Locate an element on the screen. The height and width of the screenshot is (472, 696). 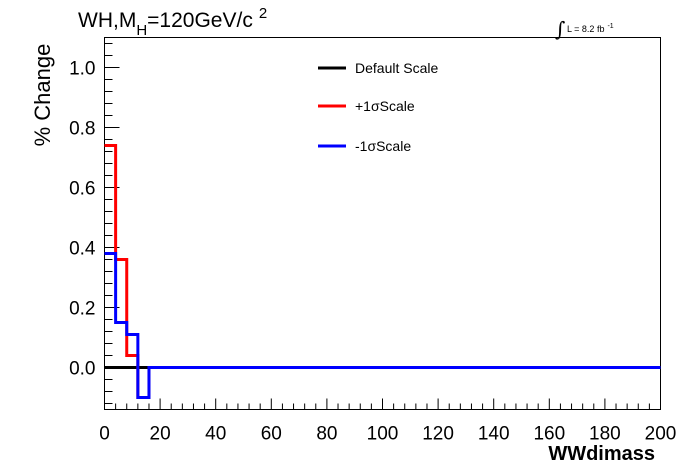
lumi-label: L = 8.2 fb -1 is located at coordinates (590, 28).